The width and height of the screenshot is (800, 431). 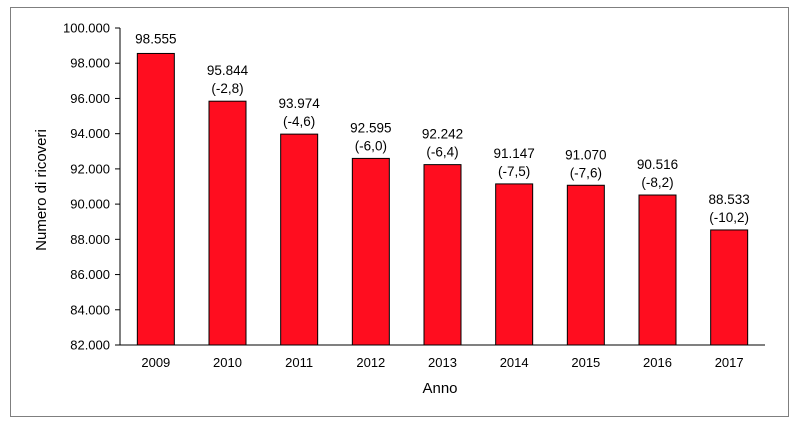 I want to click on x-tick-label: 2015, so click(x=585, y=362).